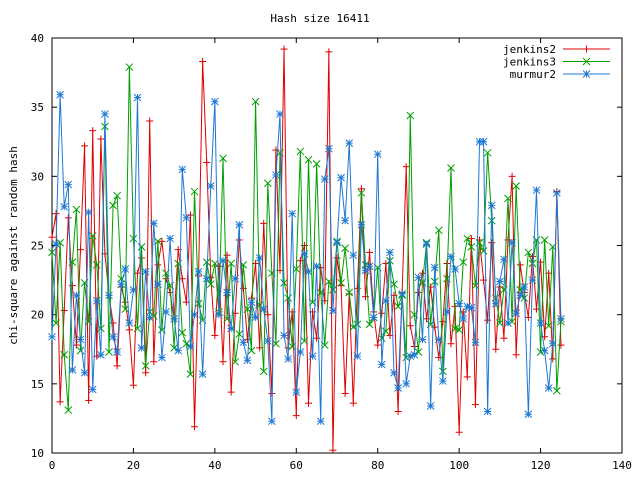  I want to click on y-tick-label: 15, so click(37, 384).